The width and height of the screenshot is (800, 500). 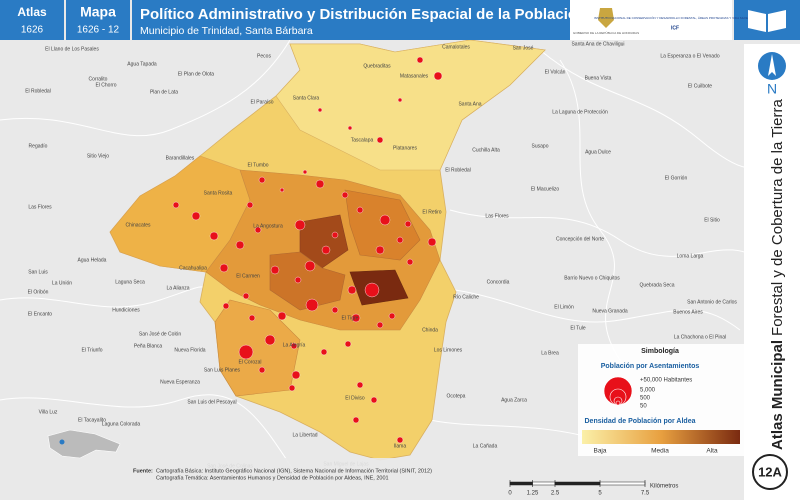 I want to click on scale-unit: Kilómetros, so click(x=664, y=487).